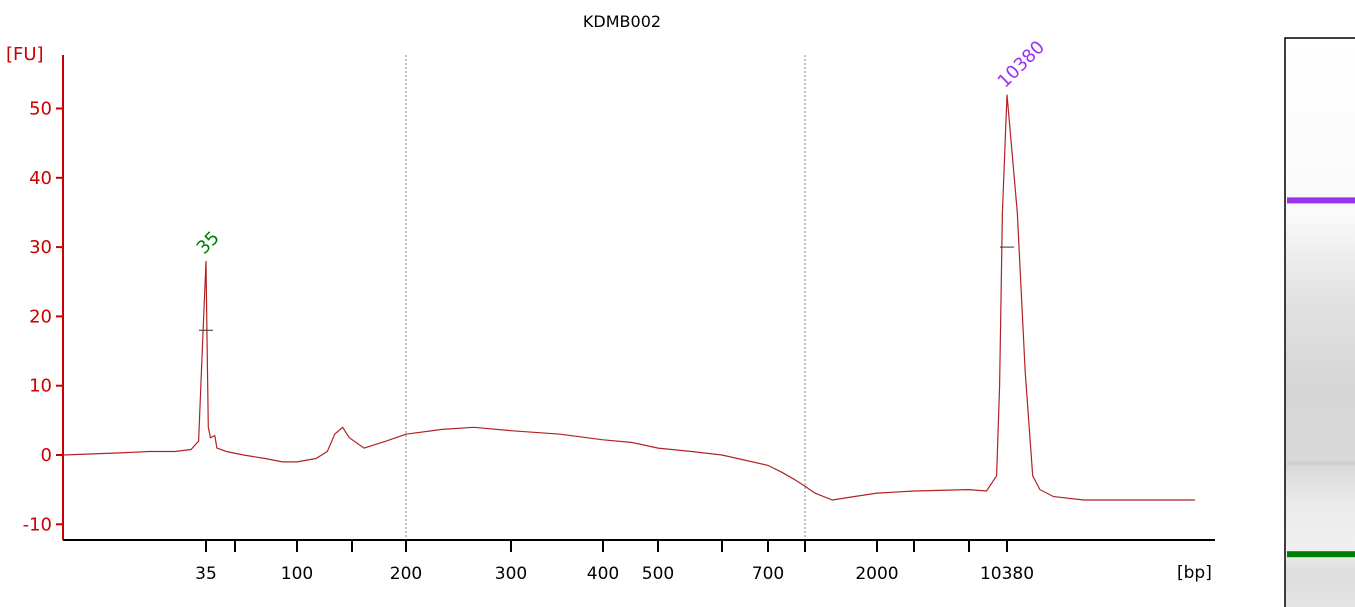 Image resolution: width=1355 pixels, height=607 pixels. Describe the element at coordinates (40, 109) in the screenshot. I see `y-tick-label: 50` at that location.